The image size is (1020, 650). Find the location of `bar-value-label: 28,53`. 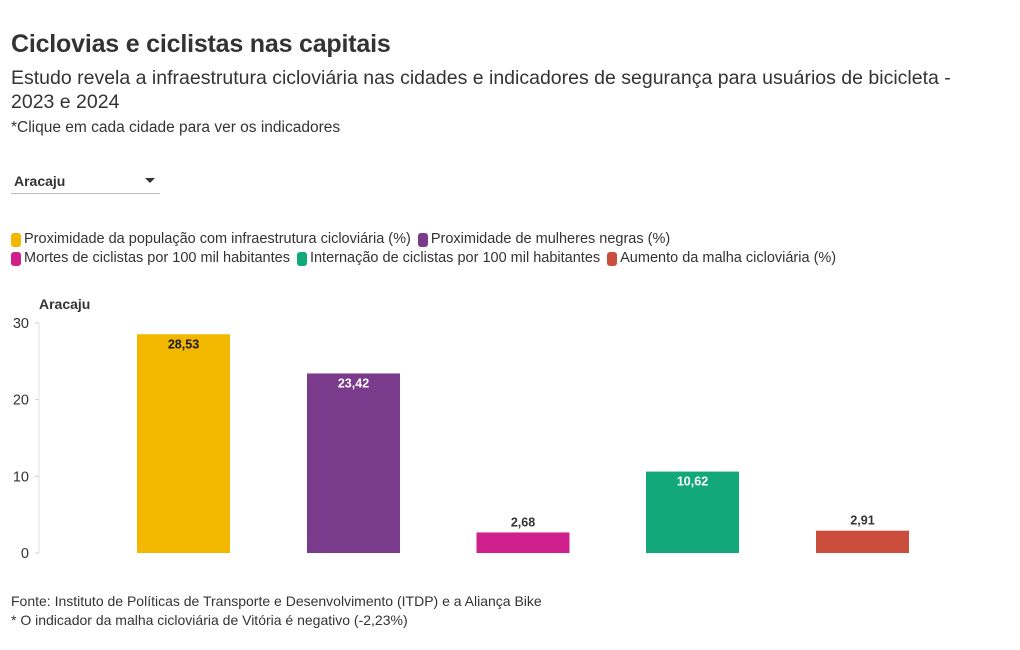

bar-value-label: 28,53 is located at coordinates (183, 344).